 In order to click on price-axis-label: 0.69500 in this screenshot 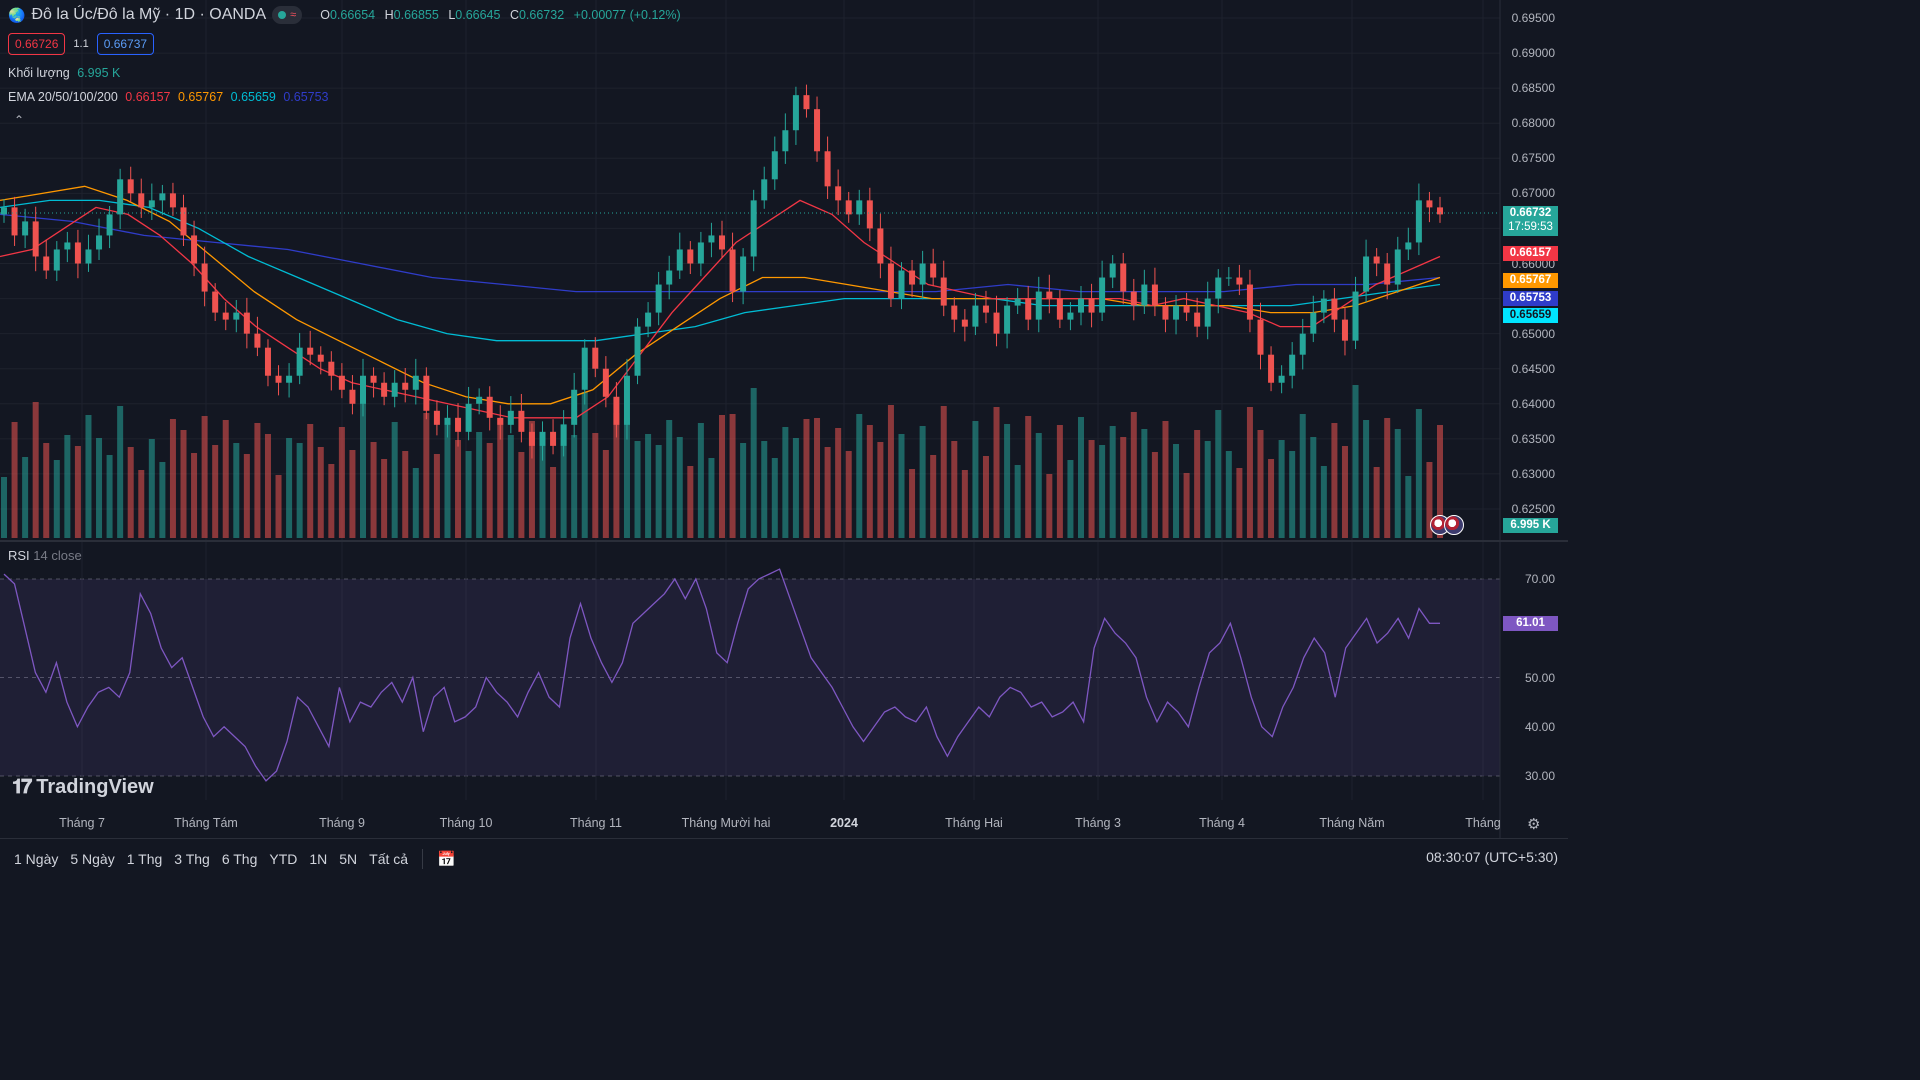, I will do `click(1533, 18)`.